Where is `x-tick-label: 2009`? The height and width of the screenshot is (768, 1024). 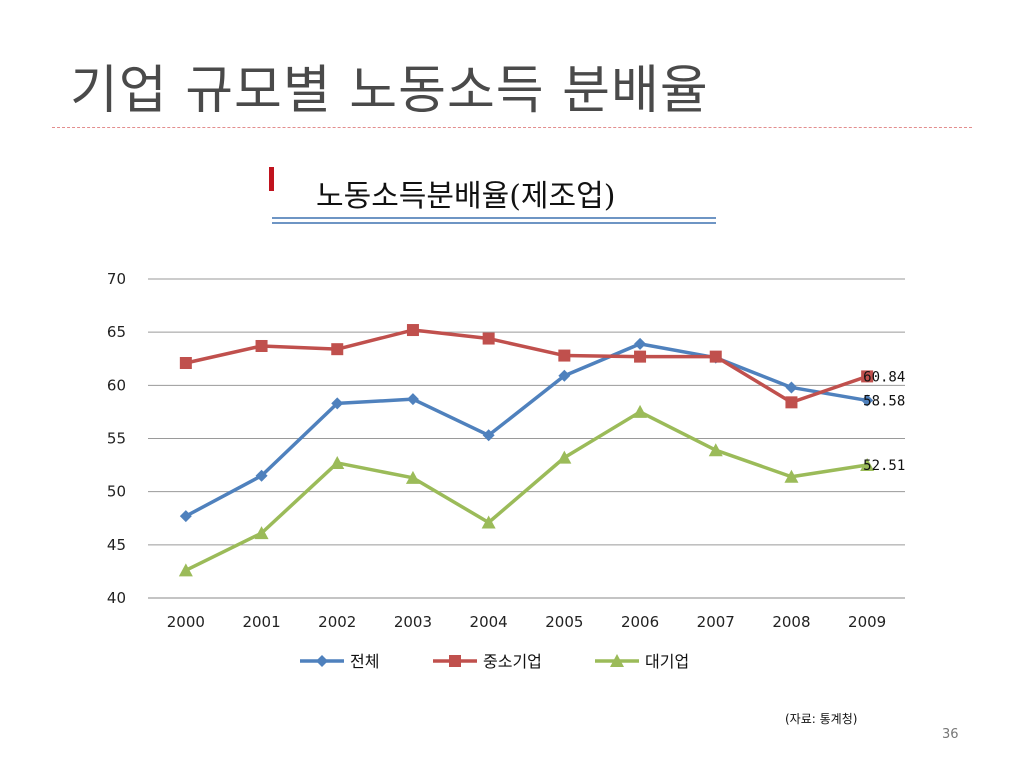
x-tick-label: 2009 is located at coordinates (867, 622).